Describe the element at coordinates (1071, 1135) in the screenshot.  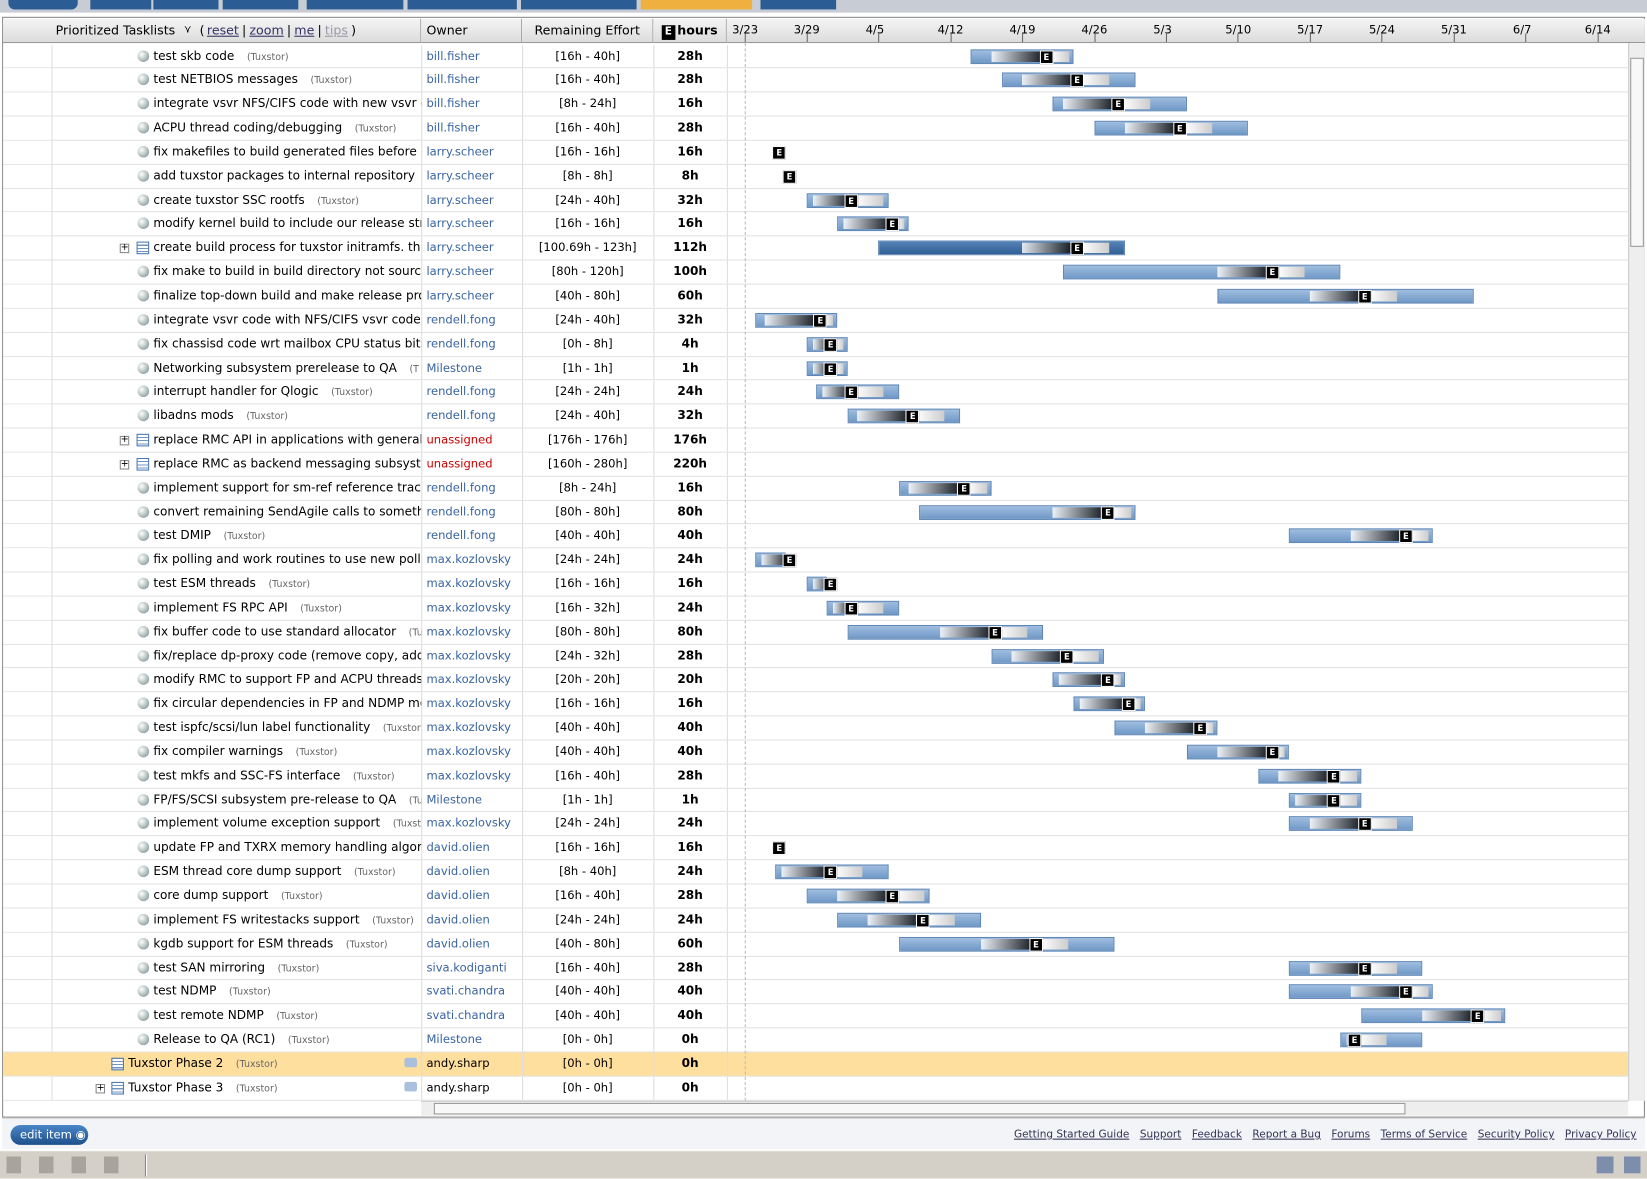
I see `footer-link: Getting Started Guide` at that location.